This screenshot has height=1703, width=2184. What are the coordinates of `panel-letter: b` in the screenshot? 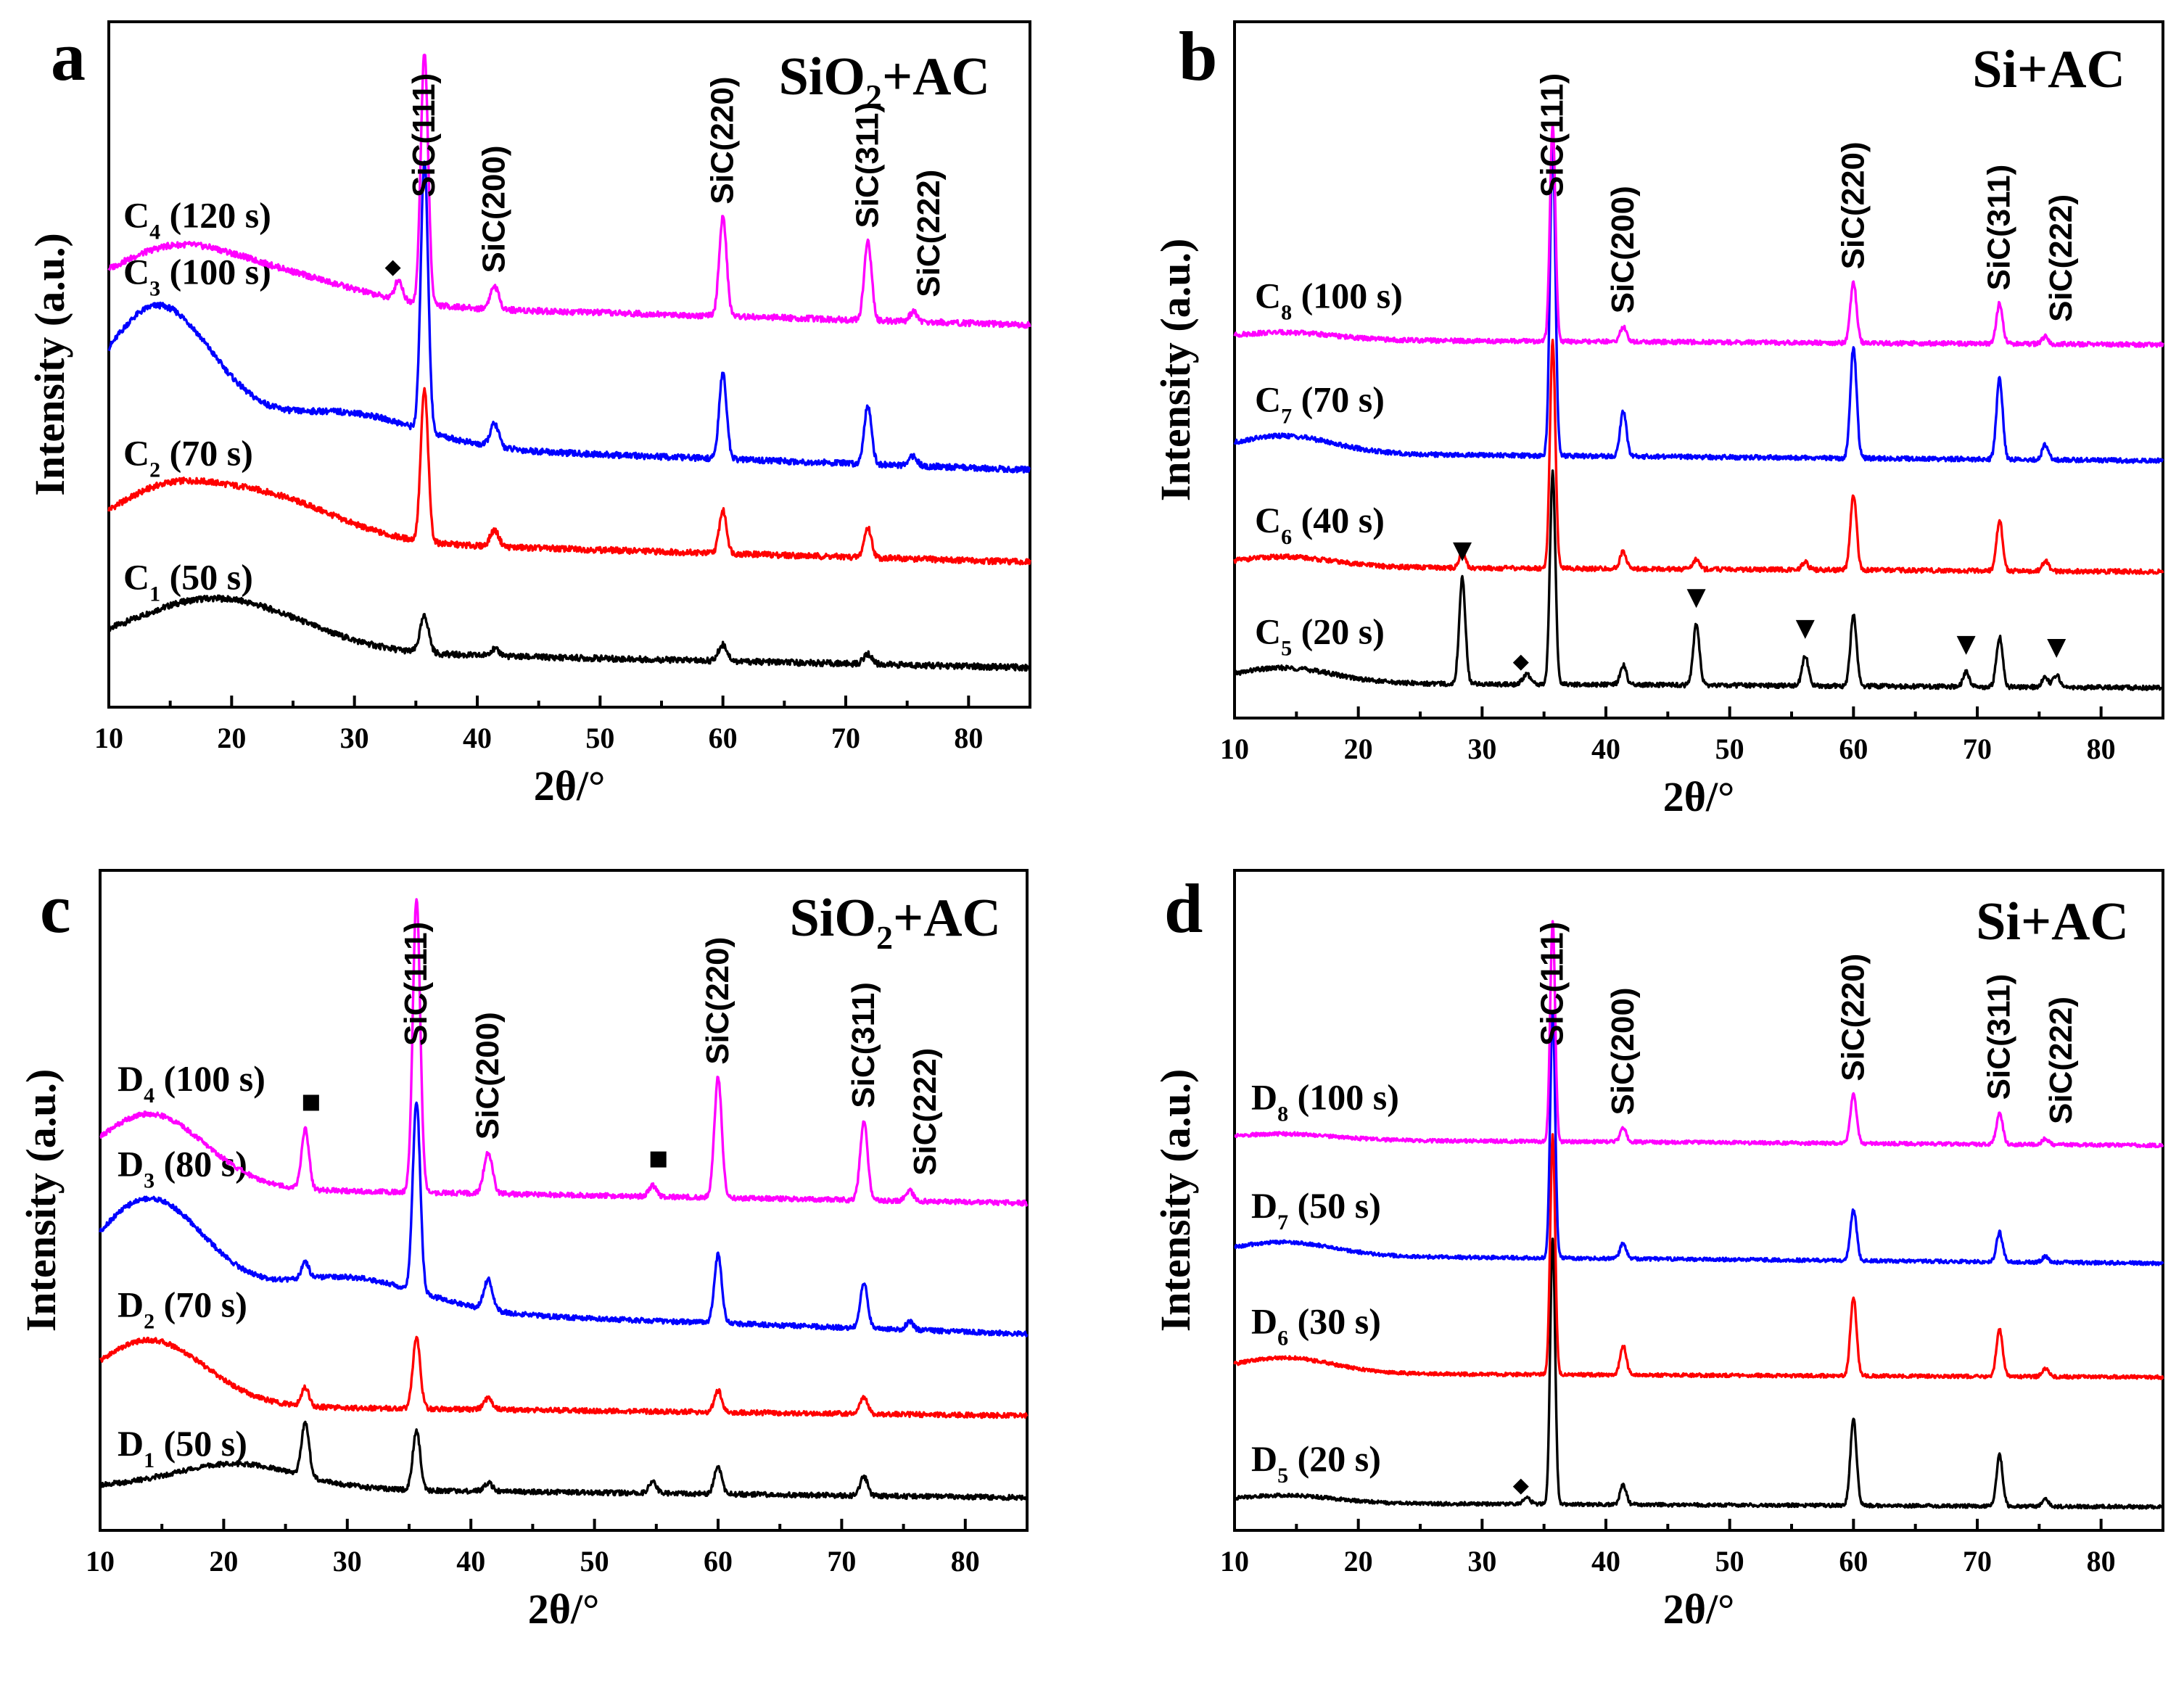 It's located at (1198, 56).